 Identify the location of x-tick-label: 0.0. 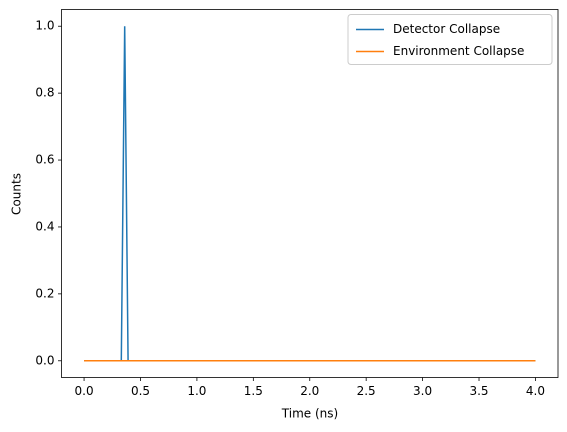
(84, 391).